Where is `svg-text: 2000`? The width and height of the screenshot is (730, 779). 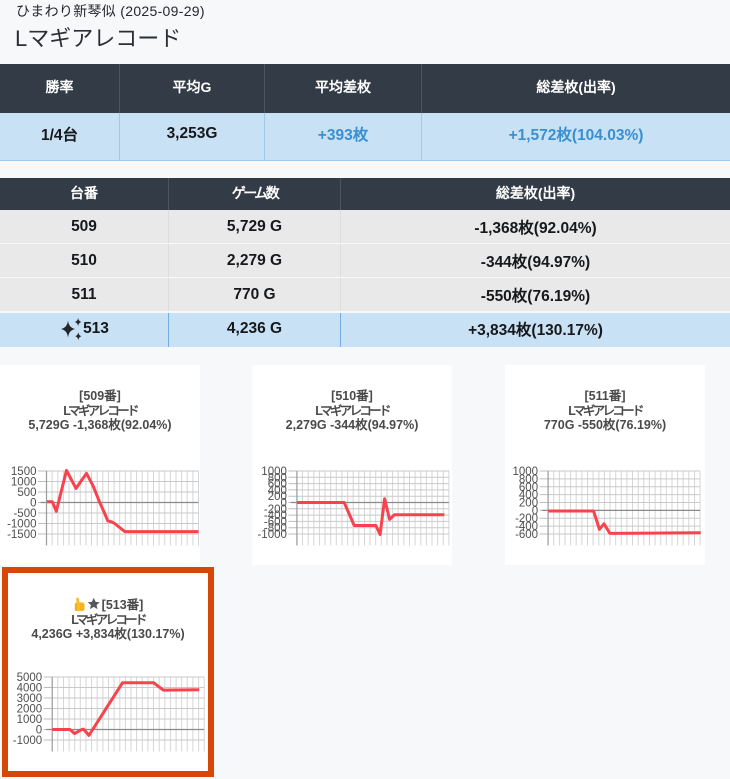
svg-text: 2000 is located at coordinates (30, 710).